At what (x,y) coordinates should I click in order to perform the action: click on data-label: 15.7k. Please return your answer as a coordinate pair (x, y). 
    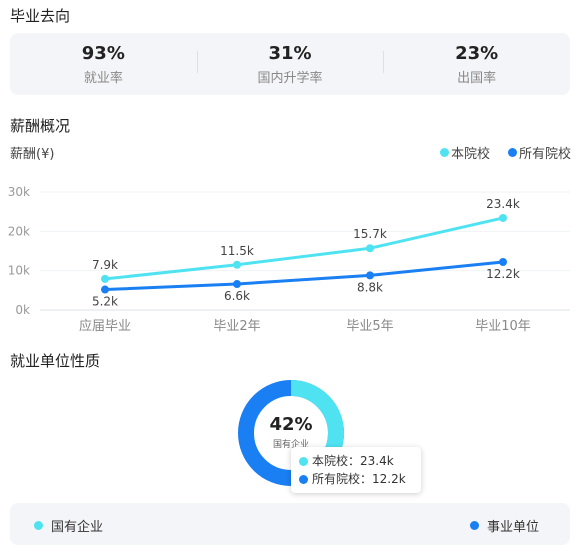
    Looking at the image, I should click on (370, 234).